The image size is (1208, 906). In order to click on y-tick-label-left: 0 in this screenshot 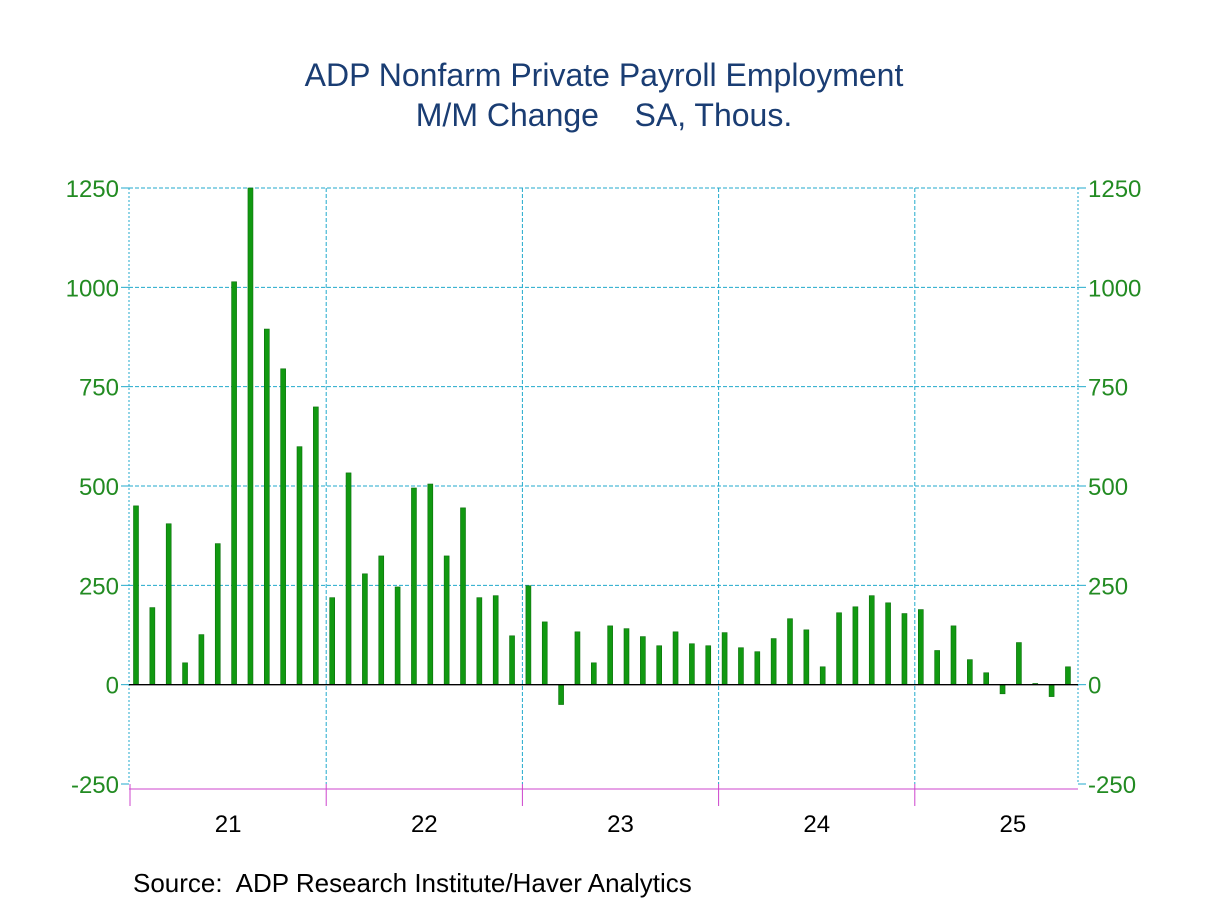, I will do `click(112, 686)`.